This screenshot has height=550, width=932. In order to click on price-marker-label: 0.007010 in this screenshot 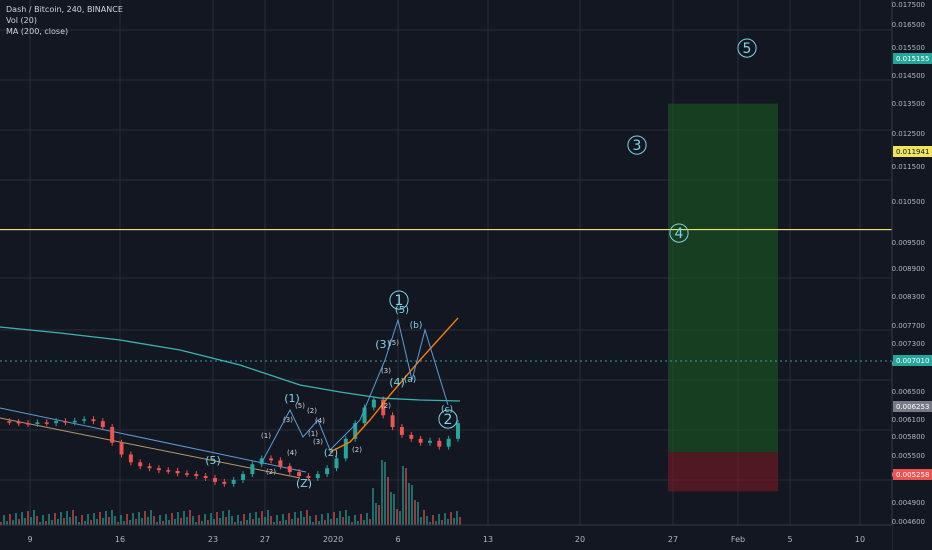, I will do `click(912, 361)`.